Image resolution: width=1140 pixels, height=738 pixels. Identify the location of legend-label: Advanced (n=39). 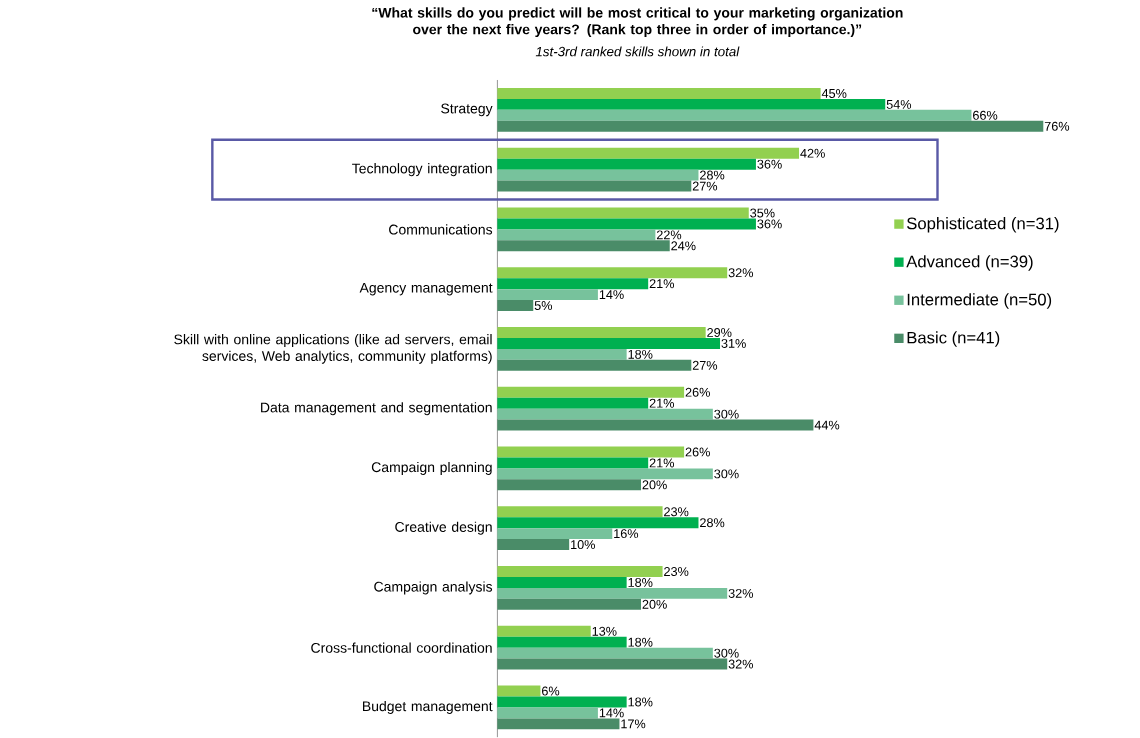
(969, 263).